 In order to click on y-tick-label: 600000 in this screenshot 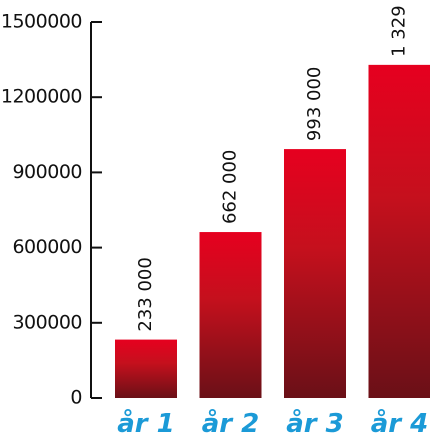, I will do `click(47, 247)`.